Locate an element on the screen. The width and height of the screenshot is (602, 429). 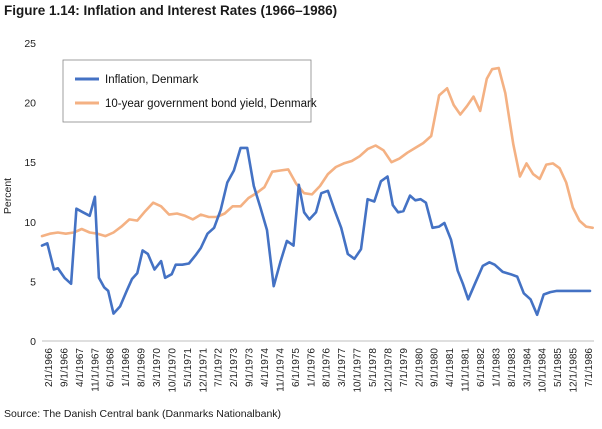
x-tick-label: 7/1/1986 is located at coordinates (589, 367).